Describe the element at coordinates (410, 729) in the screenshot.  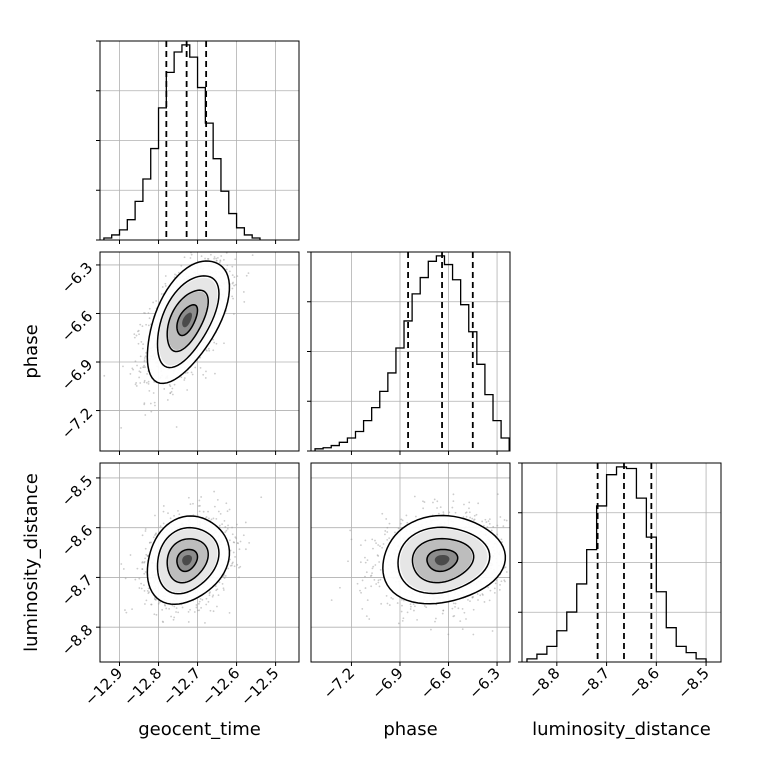
I see `x-axis-label-phase: phase` at that location.